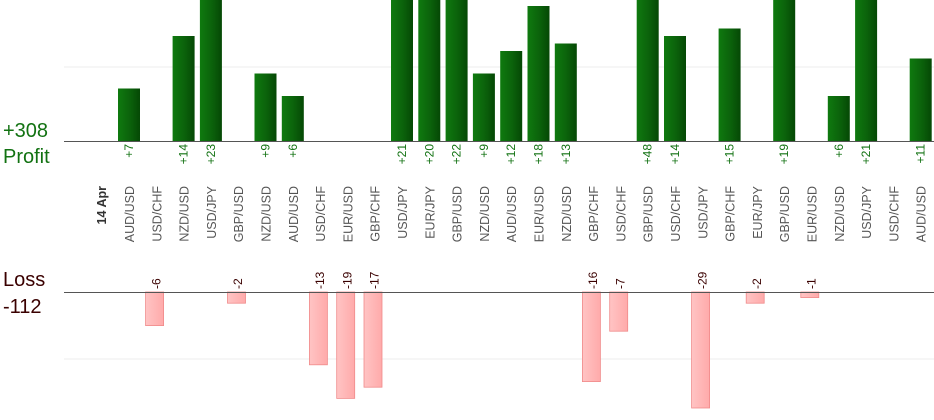 The width and height of the screenshot is (934, 420). I want to click on profit-value-label: +13, so click(566, 154).